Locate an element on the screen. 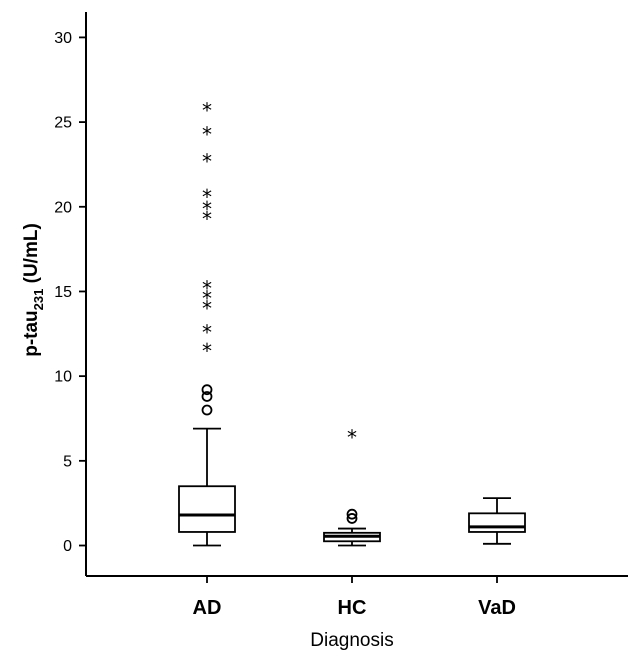  y-axis-label-subscript: 231 is located at coordinates (38, 300).